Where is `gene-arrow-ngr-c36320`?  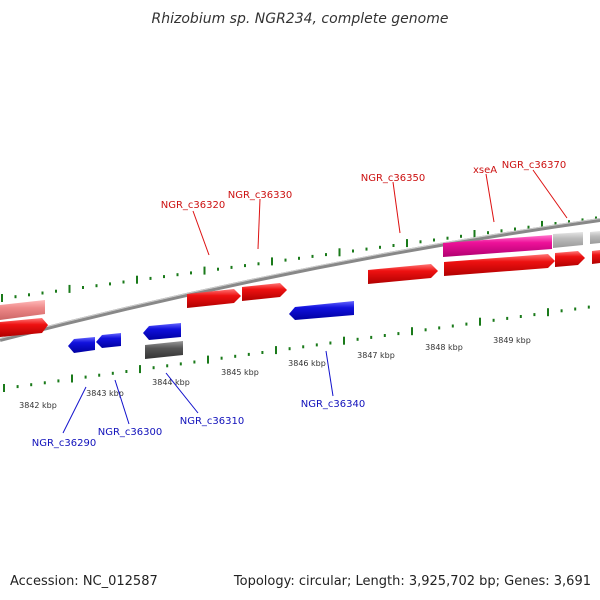
gene-arrow-ngr-c36320 is located at coordinates (214, 298).